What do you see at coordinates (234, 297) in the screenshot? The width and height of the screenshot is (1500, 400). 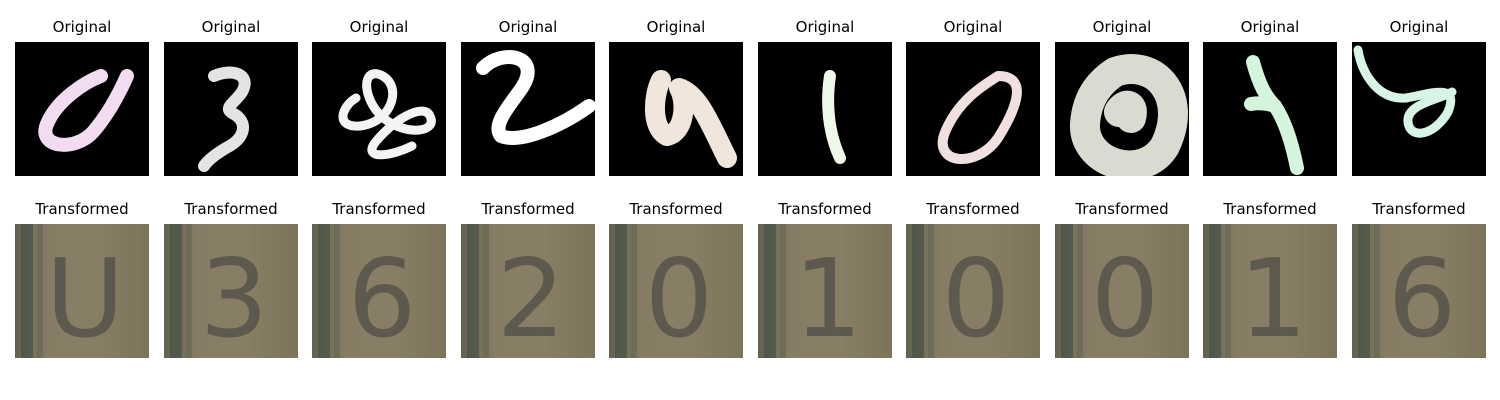 I see `svg-text: 3` at bounding box center [234, 297].